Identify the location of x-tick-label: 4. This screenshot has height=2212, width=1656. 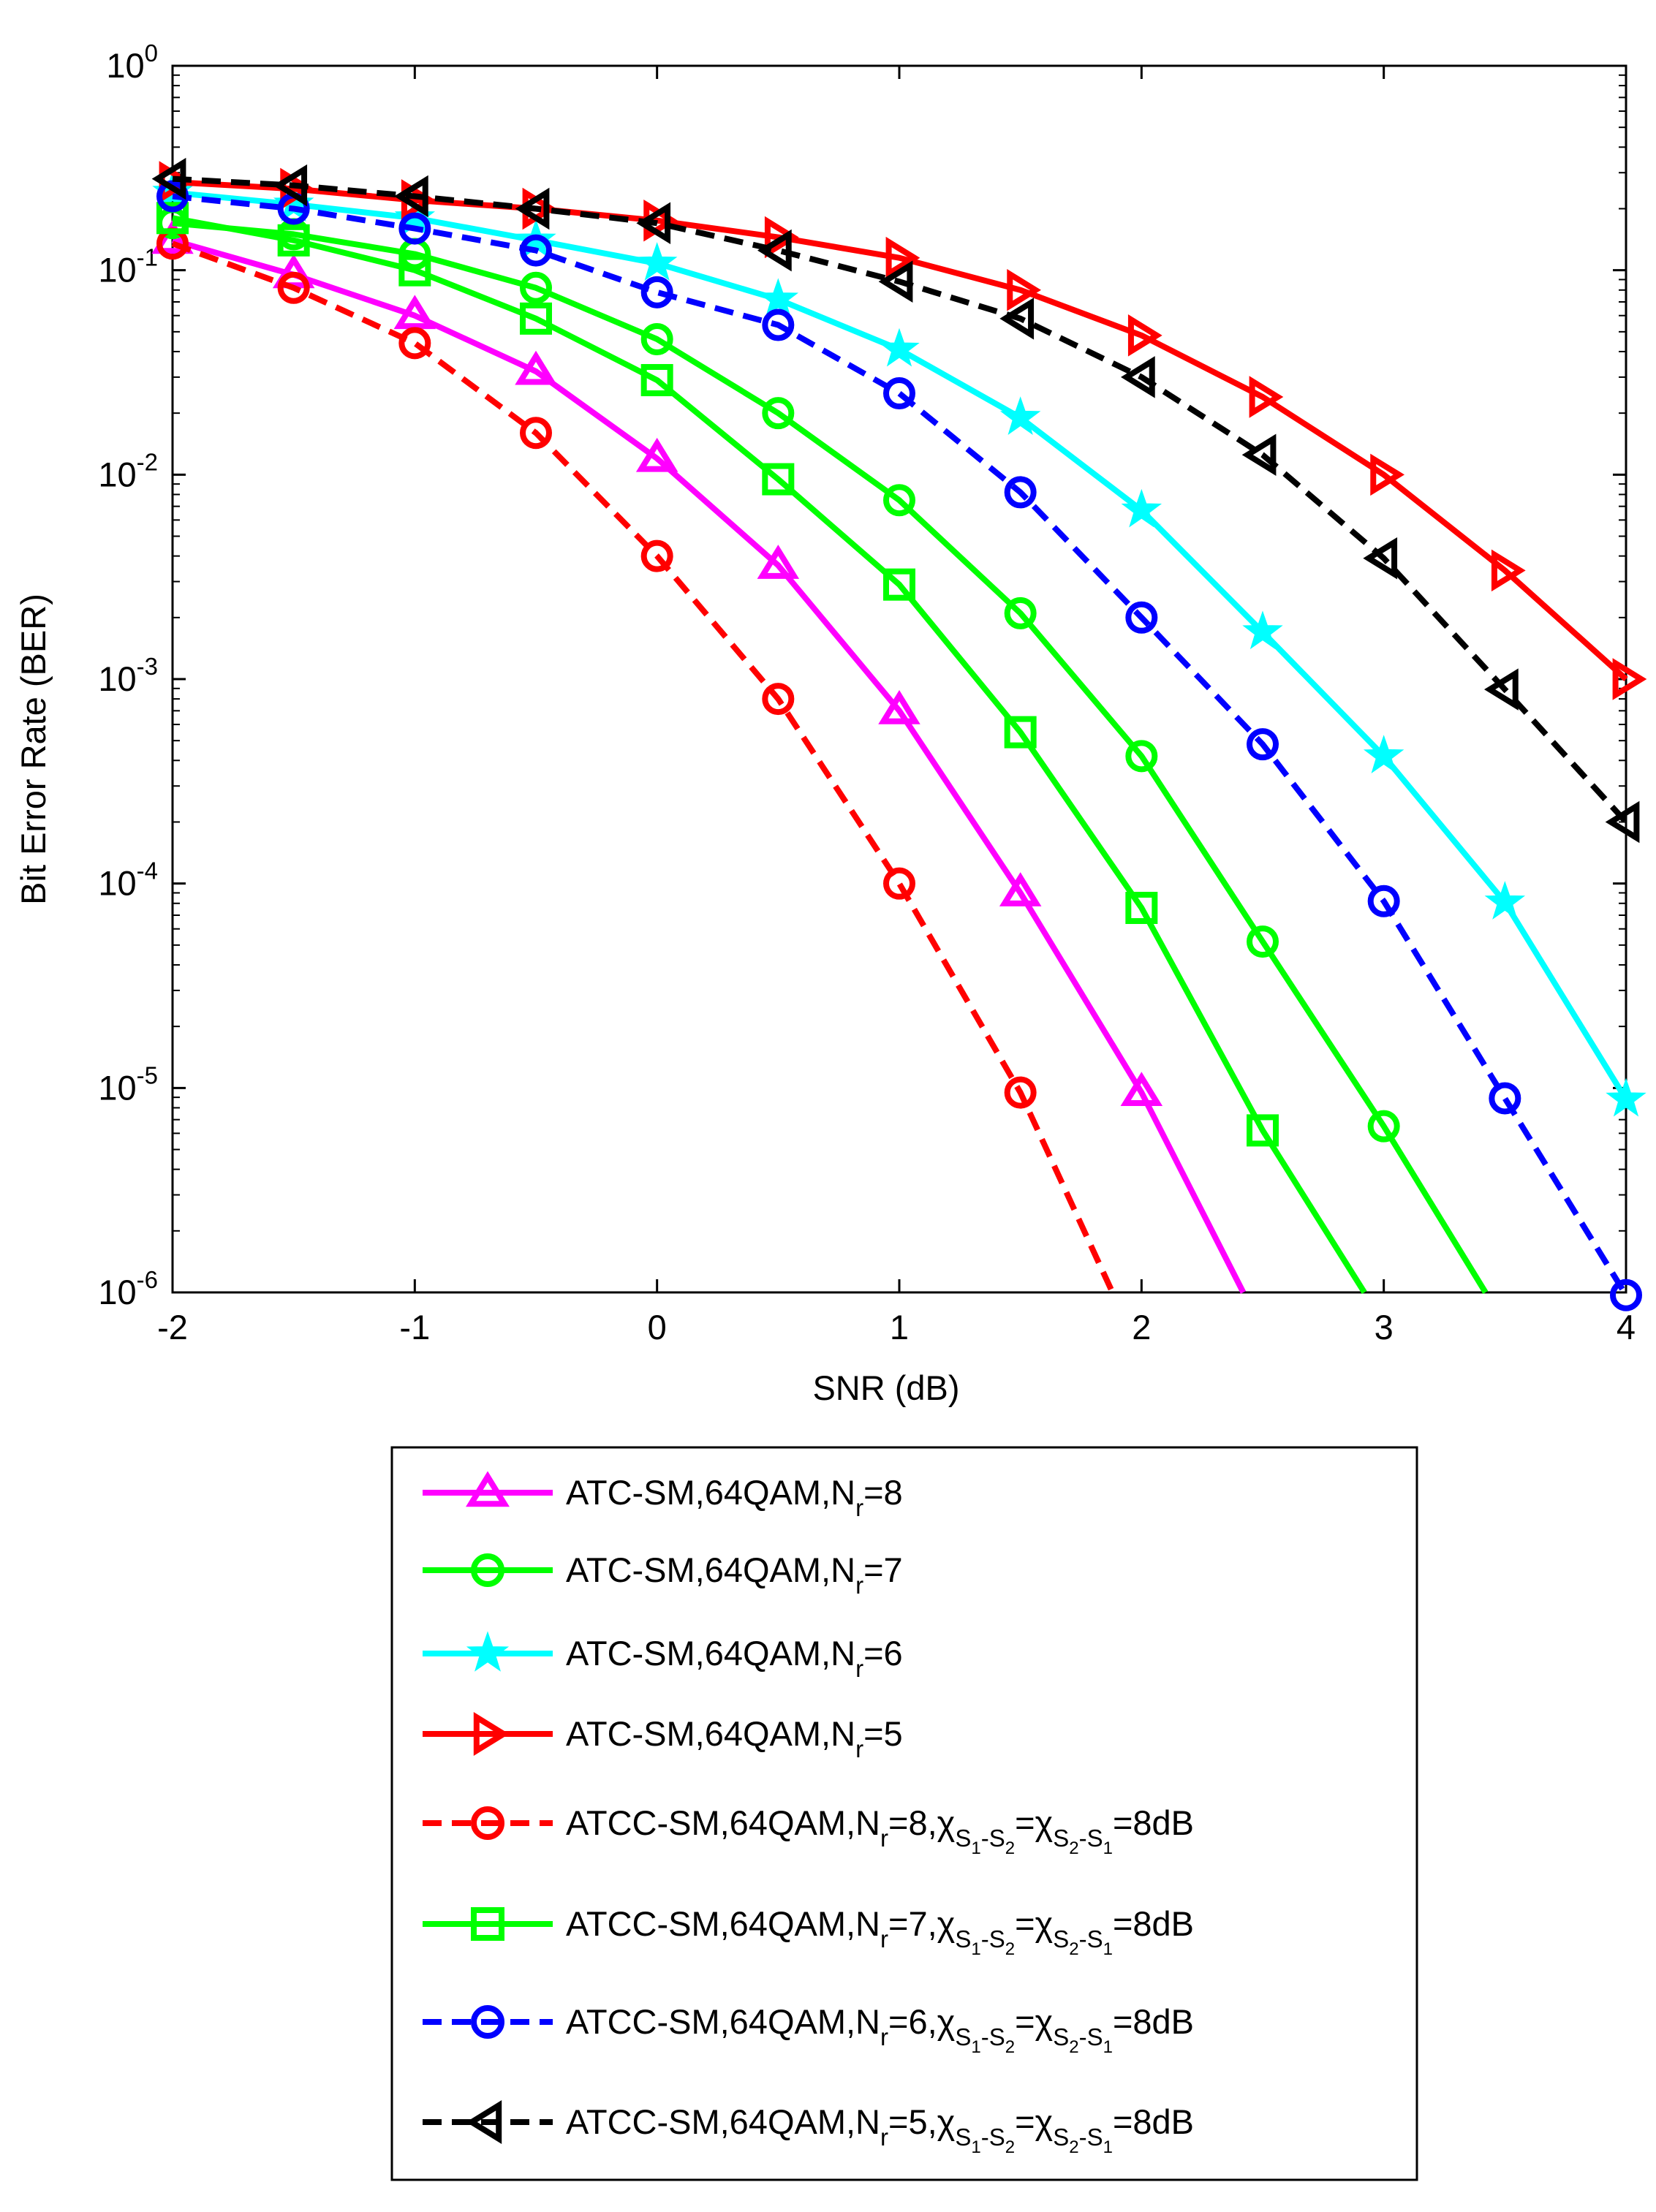
(1626, 1327).